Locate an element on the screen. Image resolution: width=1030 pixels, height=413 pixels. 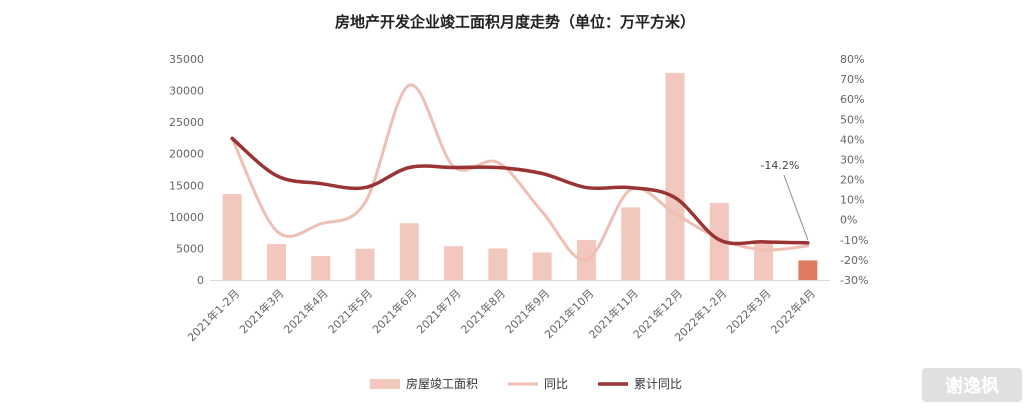
y-right-tick-label: 20% is located at coordinates (852, 180).